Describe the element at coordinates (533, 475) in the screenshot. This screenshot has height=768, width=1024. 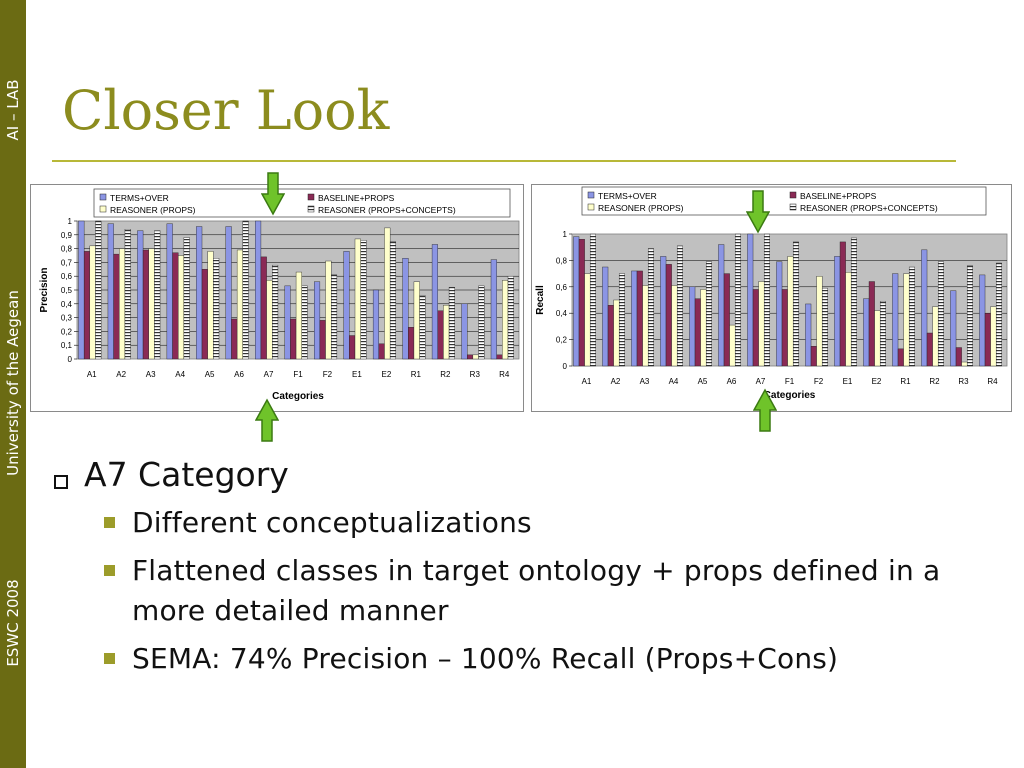
I see `bullet-level1: A7 Category` at that location.